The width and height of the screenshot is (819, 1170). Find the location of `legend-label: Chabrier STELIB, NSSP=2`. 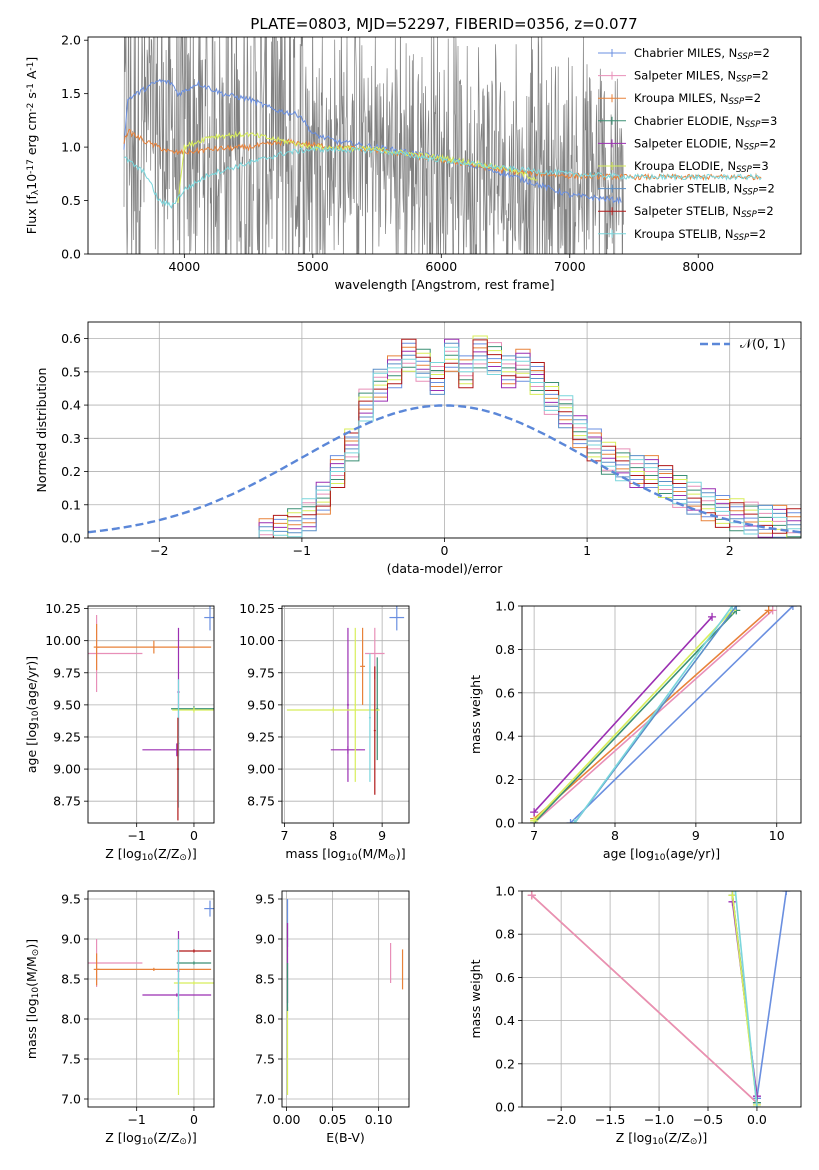

legend-label: Chabrier STELIB, NSSP=2 is located at coordinates (704, 190).